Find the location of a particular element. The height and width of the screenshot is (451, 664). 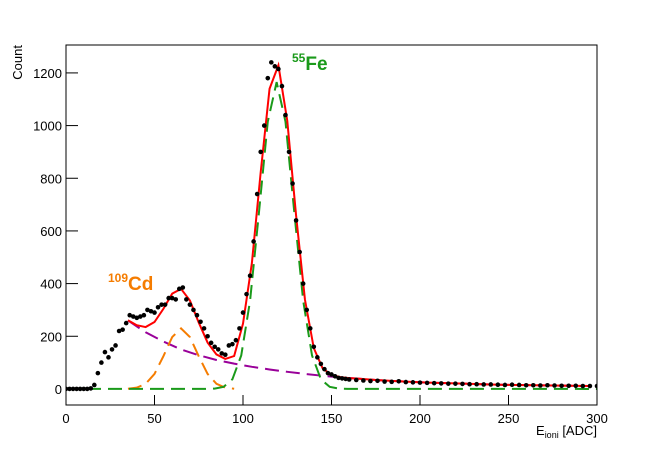

annotation-superscript: 55 is located at coordinates (299, 58).